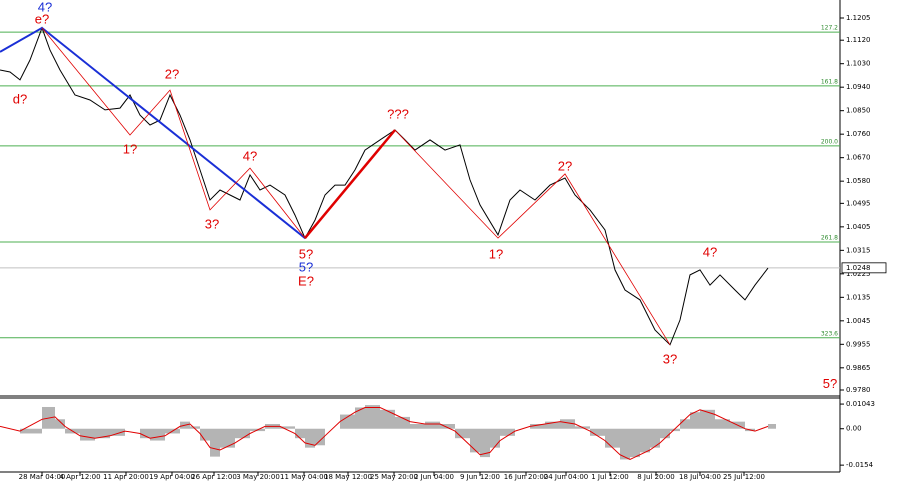  Describe the element at coordinates (126, 477) in the screenshot. I see `x-tick-label: 11 Apr 20:00` at that location.